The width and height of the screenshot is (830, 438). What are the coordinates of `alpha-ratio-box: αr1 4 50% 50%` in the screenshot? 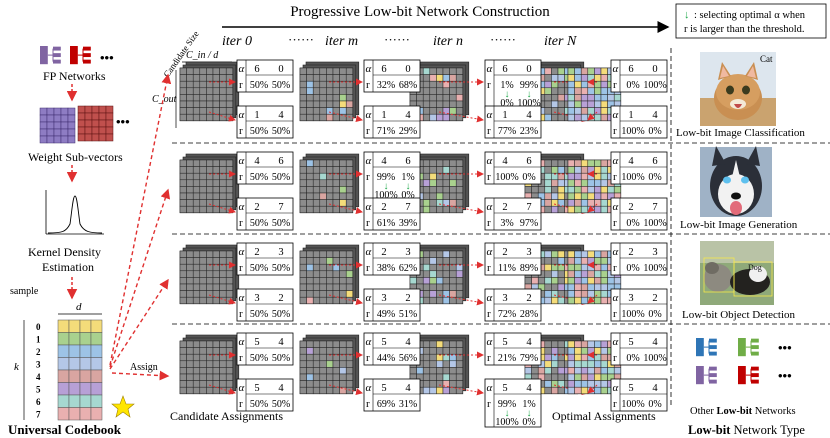 It's located at (265, 122).